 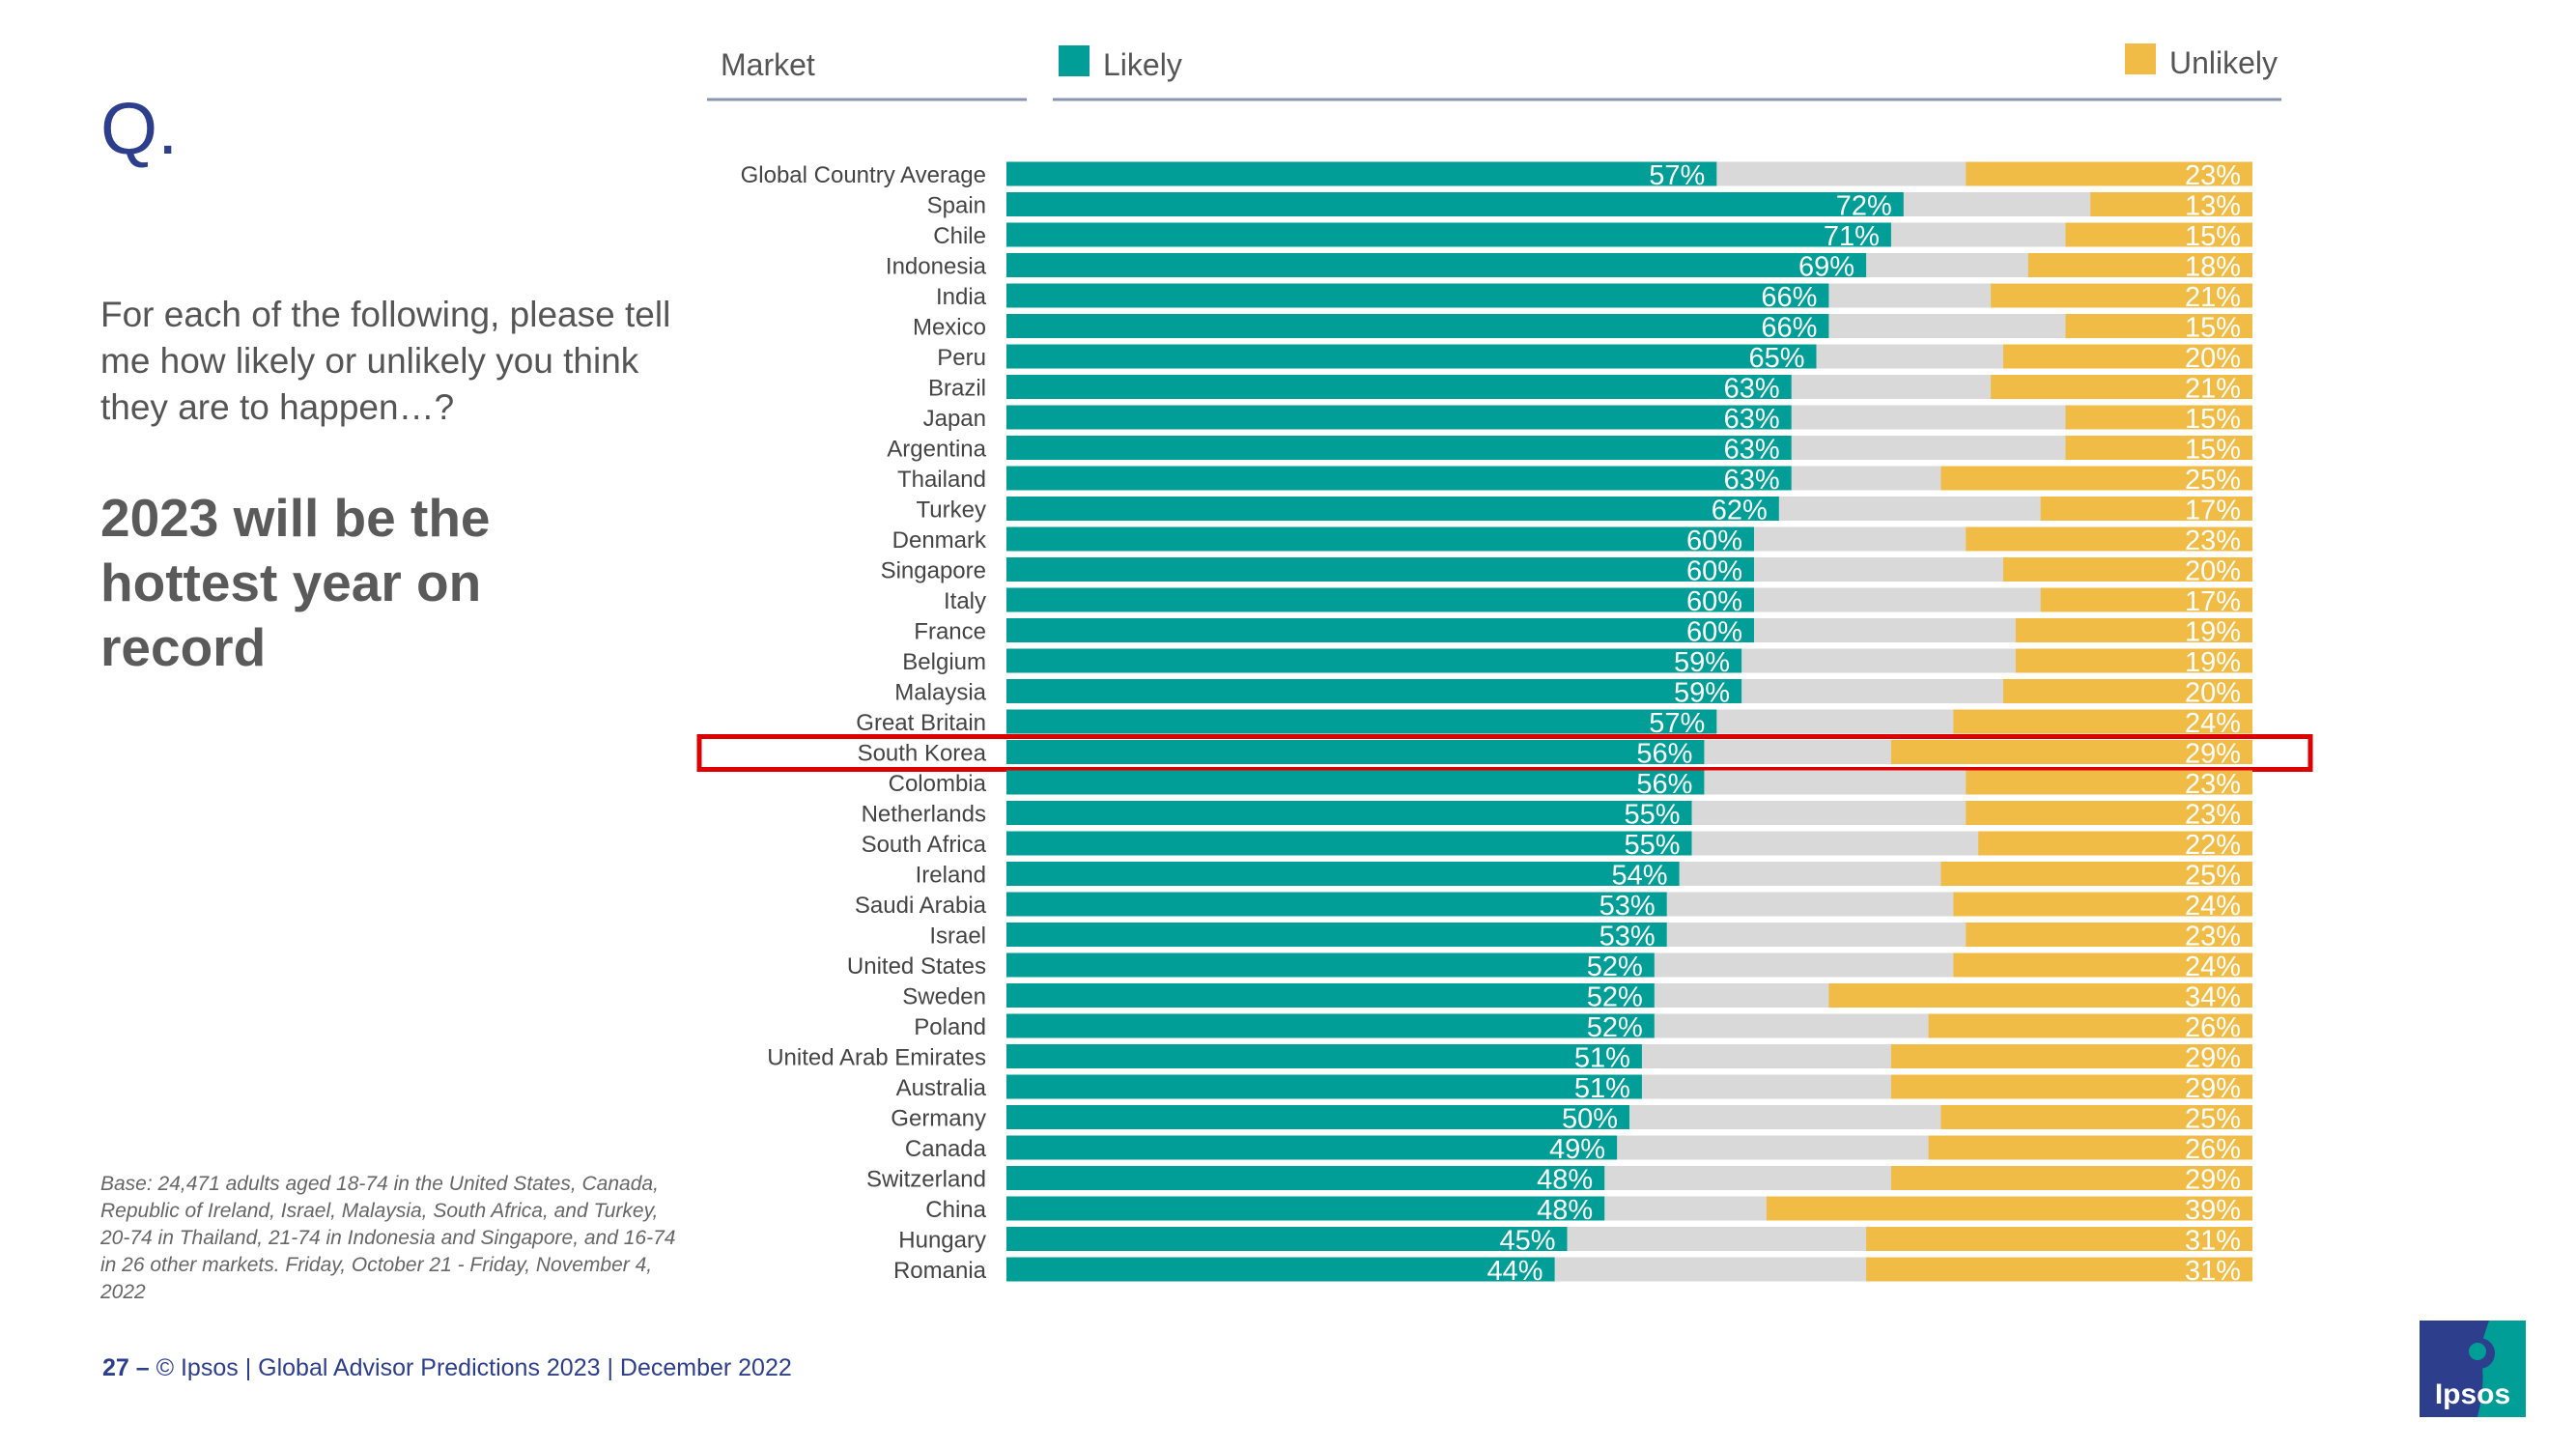 What do you see at coordinates (951, 876) in the screenshot?
I see `category-label-ireland: Ireland` at bounding box center [951, 876].